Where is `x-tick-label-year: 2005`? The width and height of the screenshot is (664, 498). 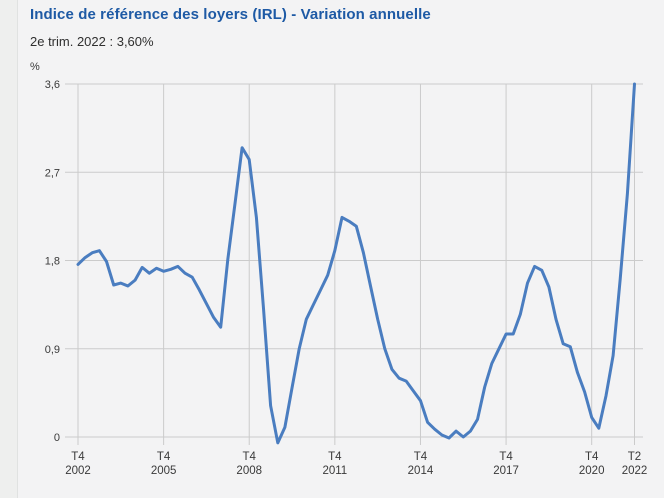 x-tick-label-year: 2005 is located at coordinates (164, 471).